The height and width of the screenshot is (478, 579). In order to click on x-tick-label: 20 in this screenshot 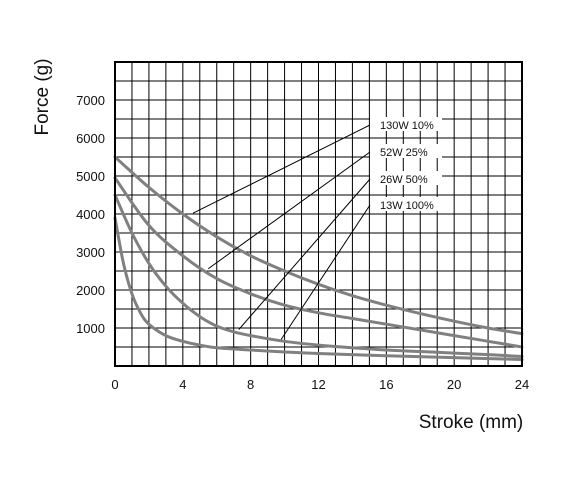, I will do `click(454, 384)`.